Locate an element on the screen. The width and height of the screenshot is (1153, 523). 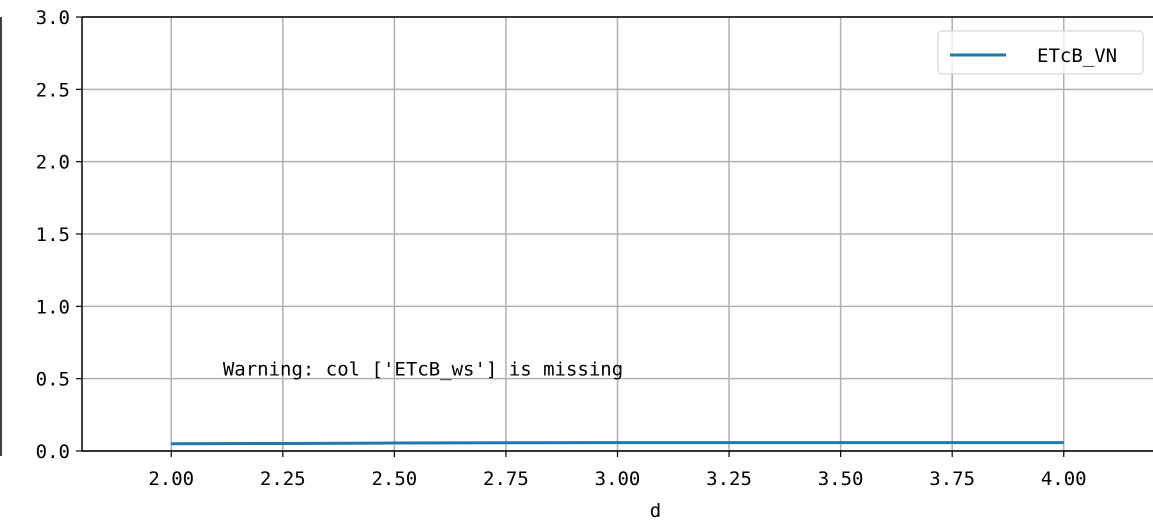
y-tick-label: 0.0 is located at coordinates (53, 452).